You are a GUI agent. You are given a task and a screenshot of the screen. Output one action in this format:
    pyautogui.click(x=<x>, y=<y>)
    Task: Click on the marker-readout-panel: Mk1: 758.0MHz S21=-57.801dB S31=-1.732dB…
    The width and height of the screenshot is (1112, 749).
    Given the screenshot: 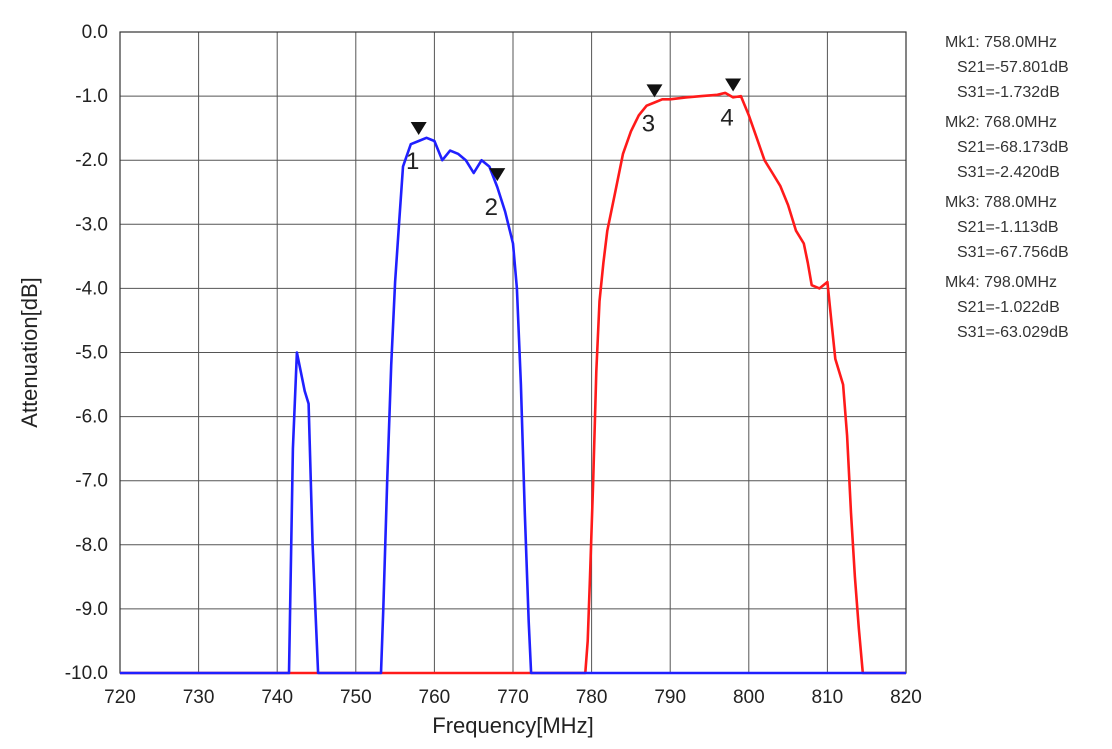 What is the action you would take?
    pyautogui.click(x=1007, y=190)
    